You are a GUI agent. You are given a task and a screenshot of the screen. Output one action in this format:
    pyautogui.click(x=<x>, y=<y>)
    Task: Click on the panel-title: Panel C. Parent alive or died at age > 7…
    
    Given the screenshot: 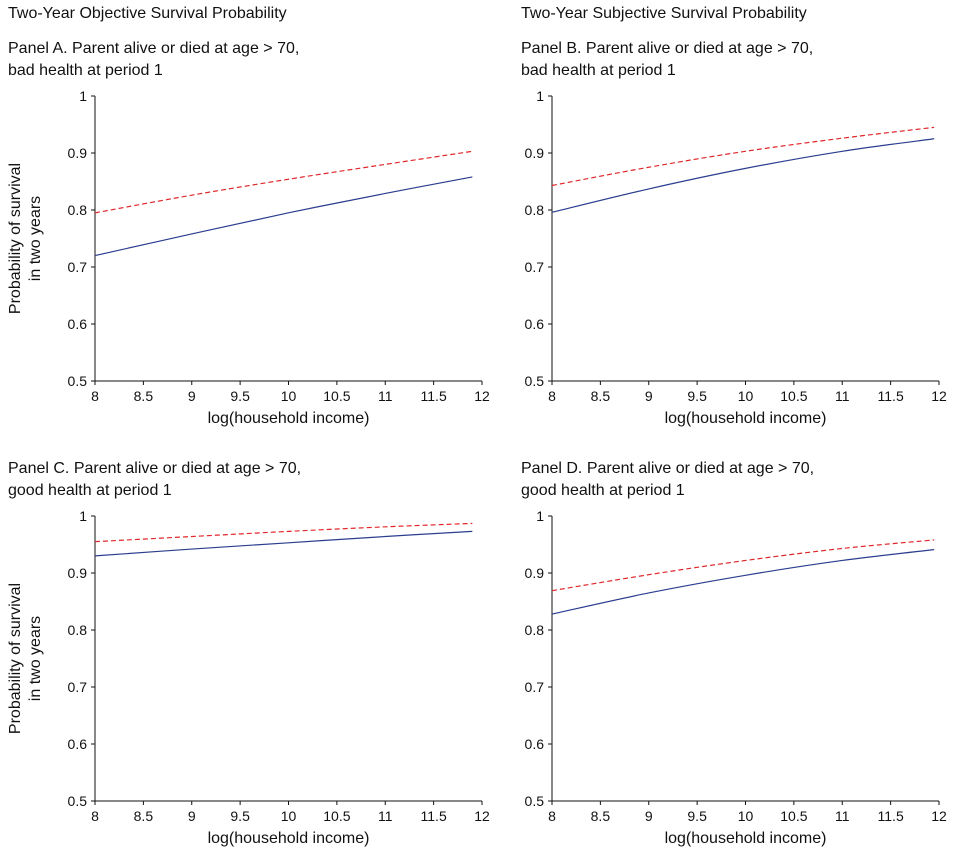 What is the action you would take?
    pyautogui.click(x=154, y=480)
    